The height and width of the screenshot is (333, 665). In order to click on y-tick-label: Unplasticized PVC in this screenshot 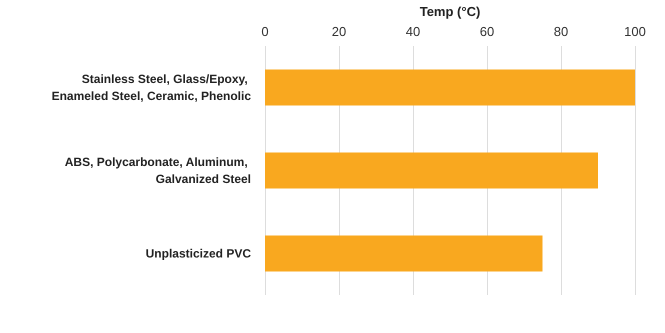, I will do `click(199, 253)`.